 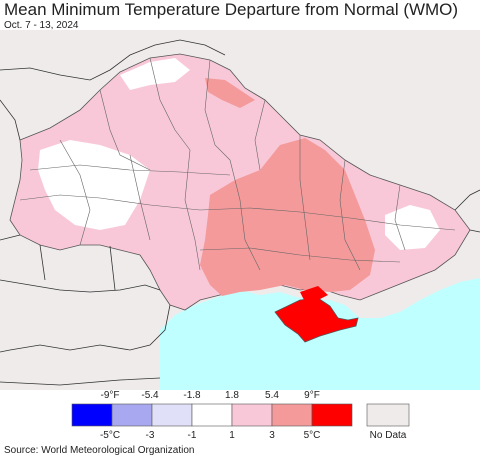 I want to click on near-normal-northwest, so click(x=94, y=185).